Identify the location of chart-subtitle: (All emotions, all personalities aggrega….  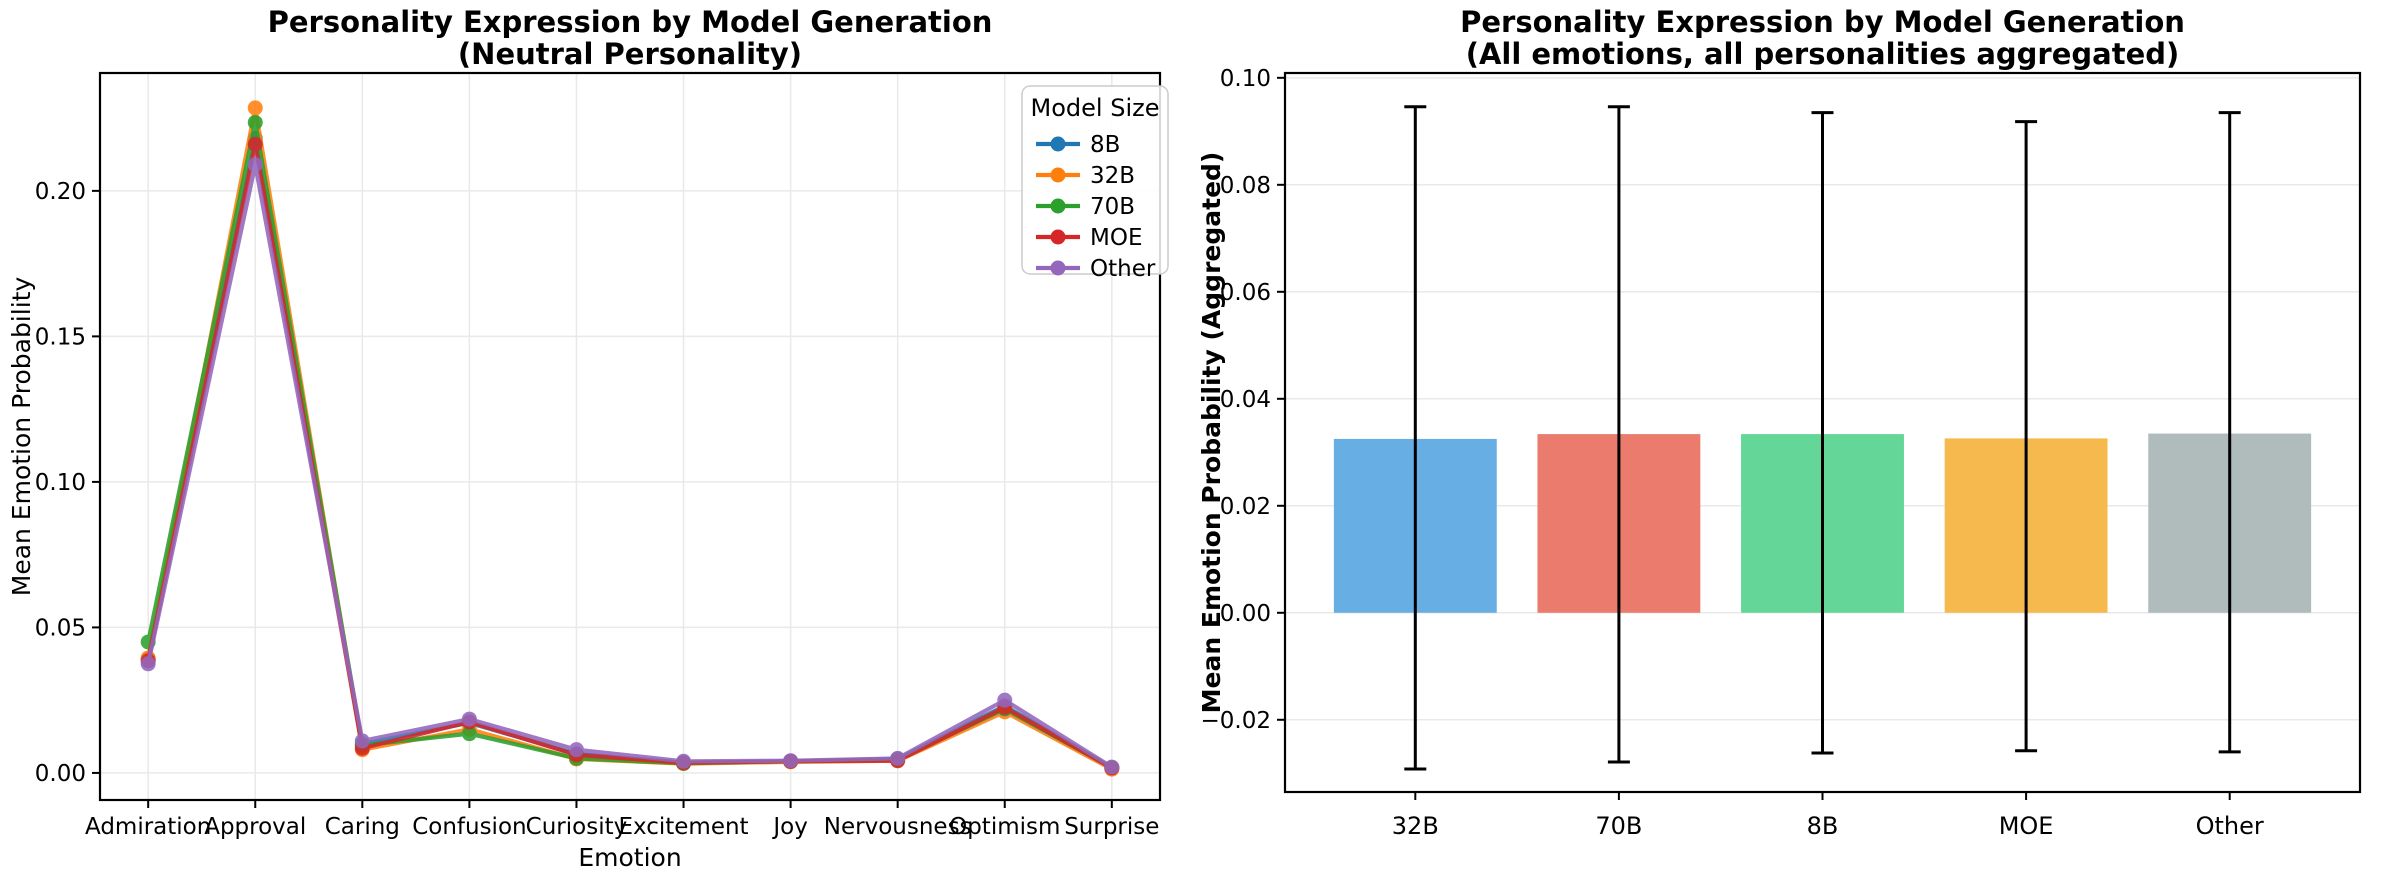
(1823, 54).